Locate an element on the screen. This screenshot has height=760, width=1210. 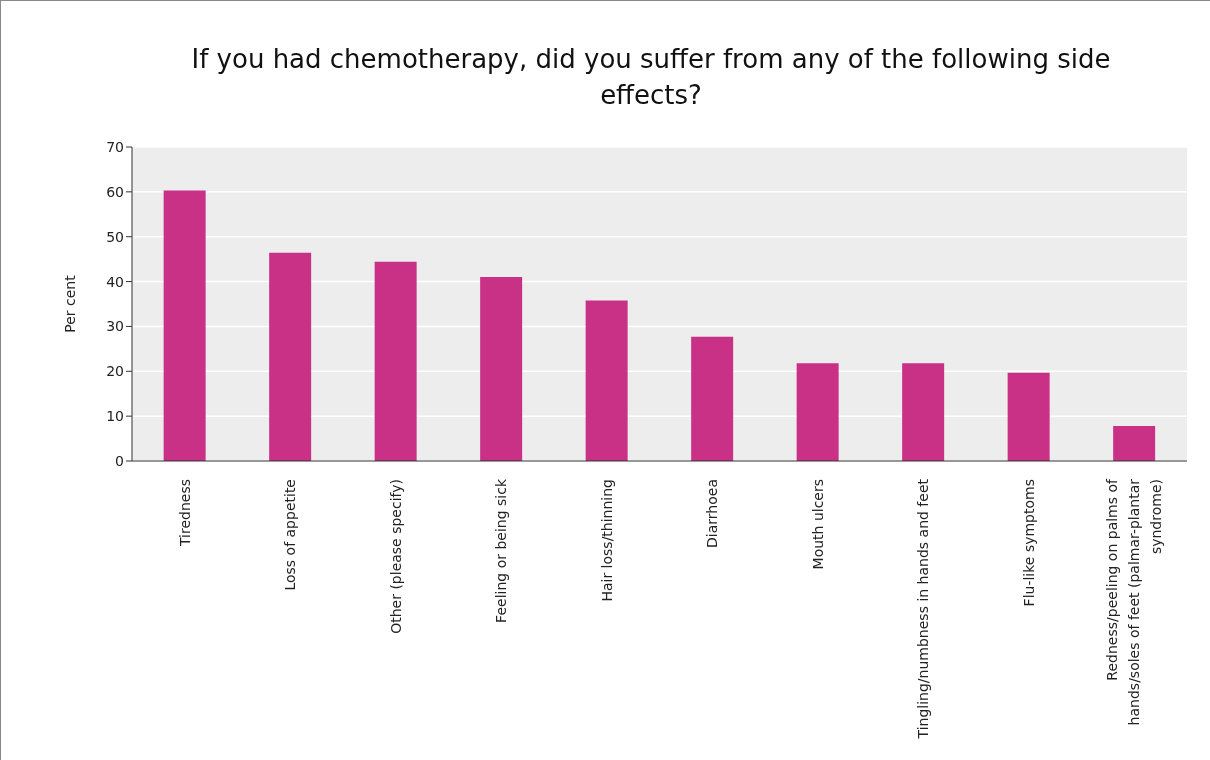
y-tick-label: 20 is located at coordinates (115, 371).